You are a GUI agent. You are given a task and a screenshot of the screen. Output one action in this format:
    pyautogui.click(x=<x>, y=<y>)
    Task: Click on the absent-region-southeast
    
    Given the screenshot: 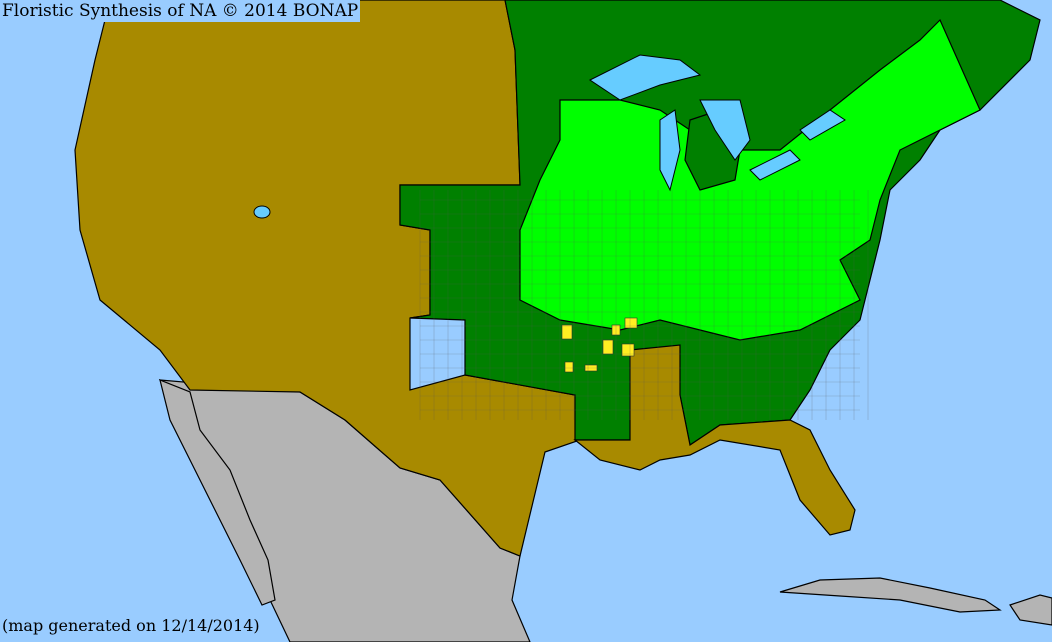 What is the action you would take?
    pyautogui.click(x=714, y=440)
    